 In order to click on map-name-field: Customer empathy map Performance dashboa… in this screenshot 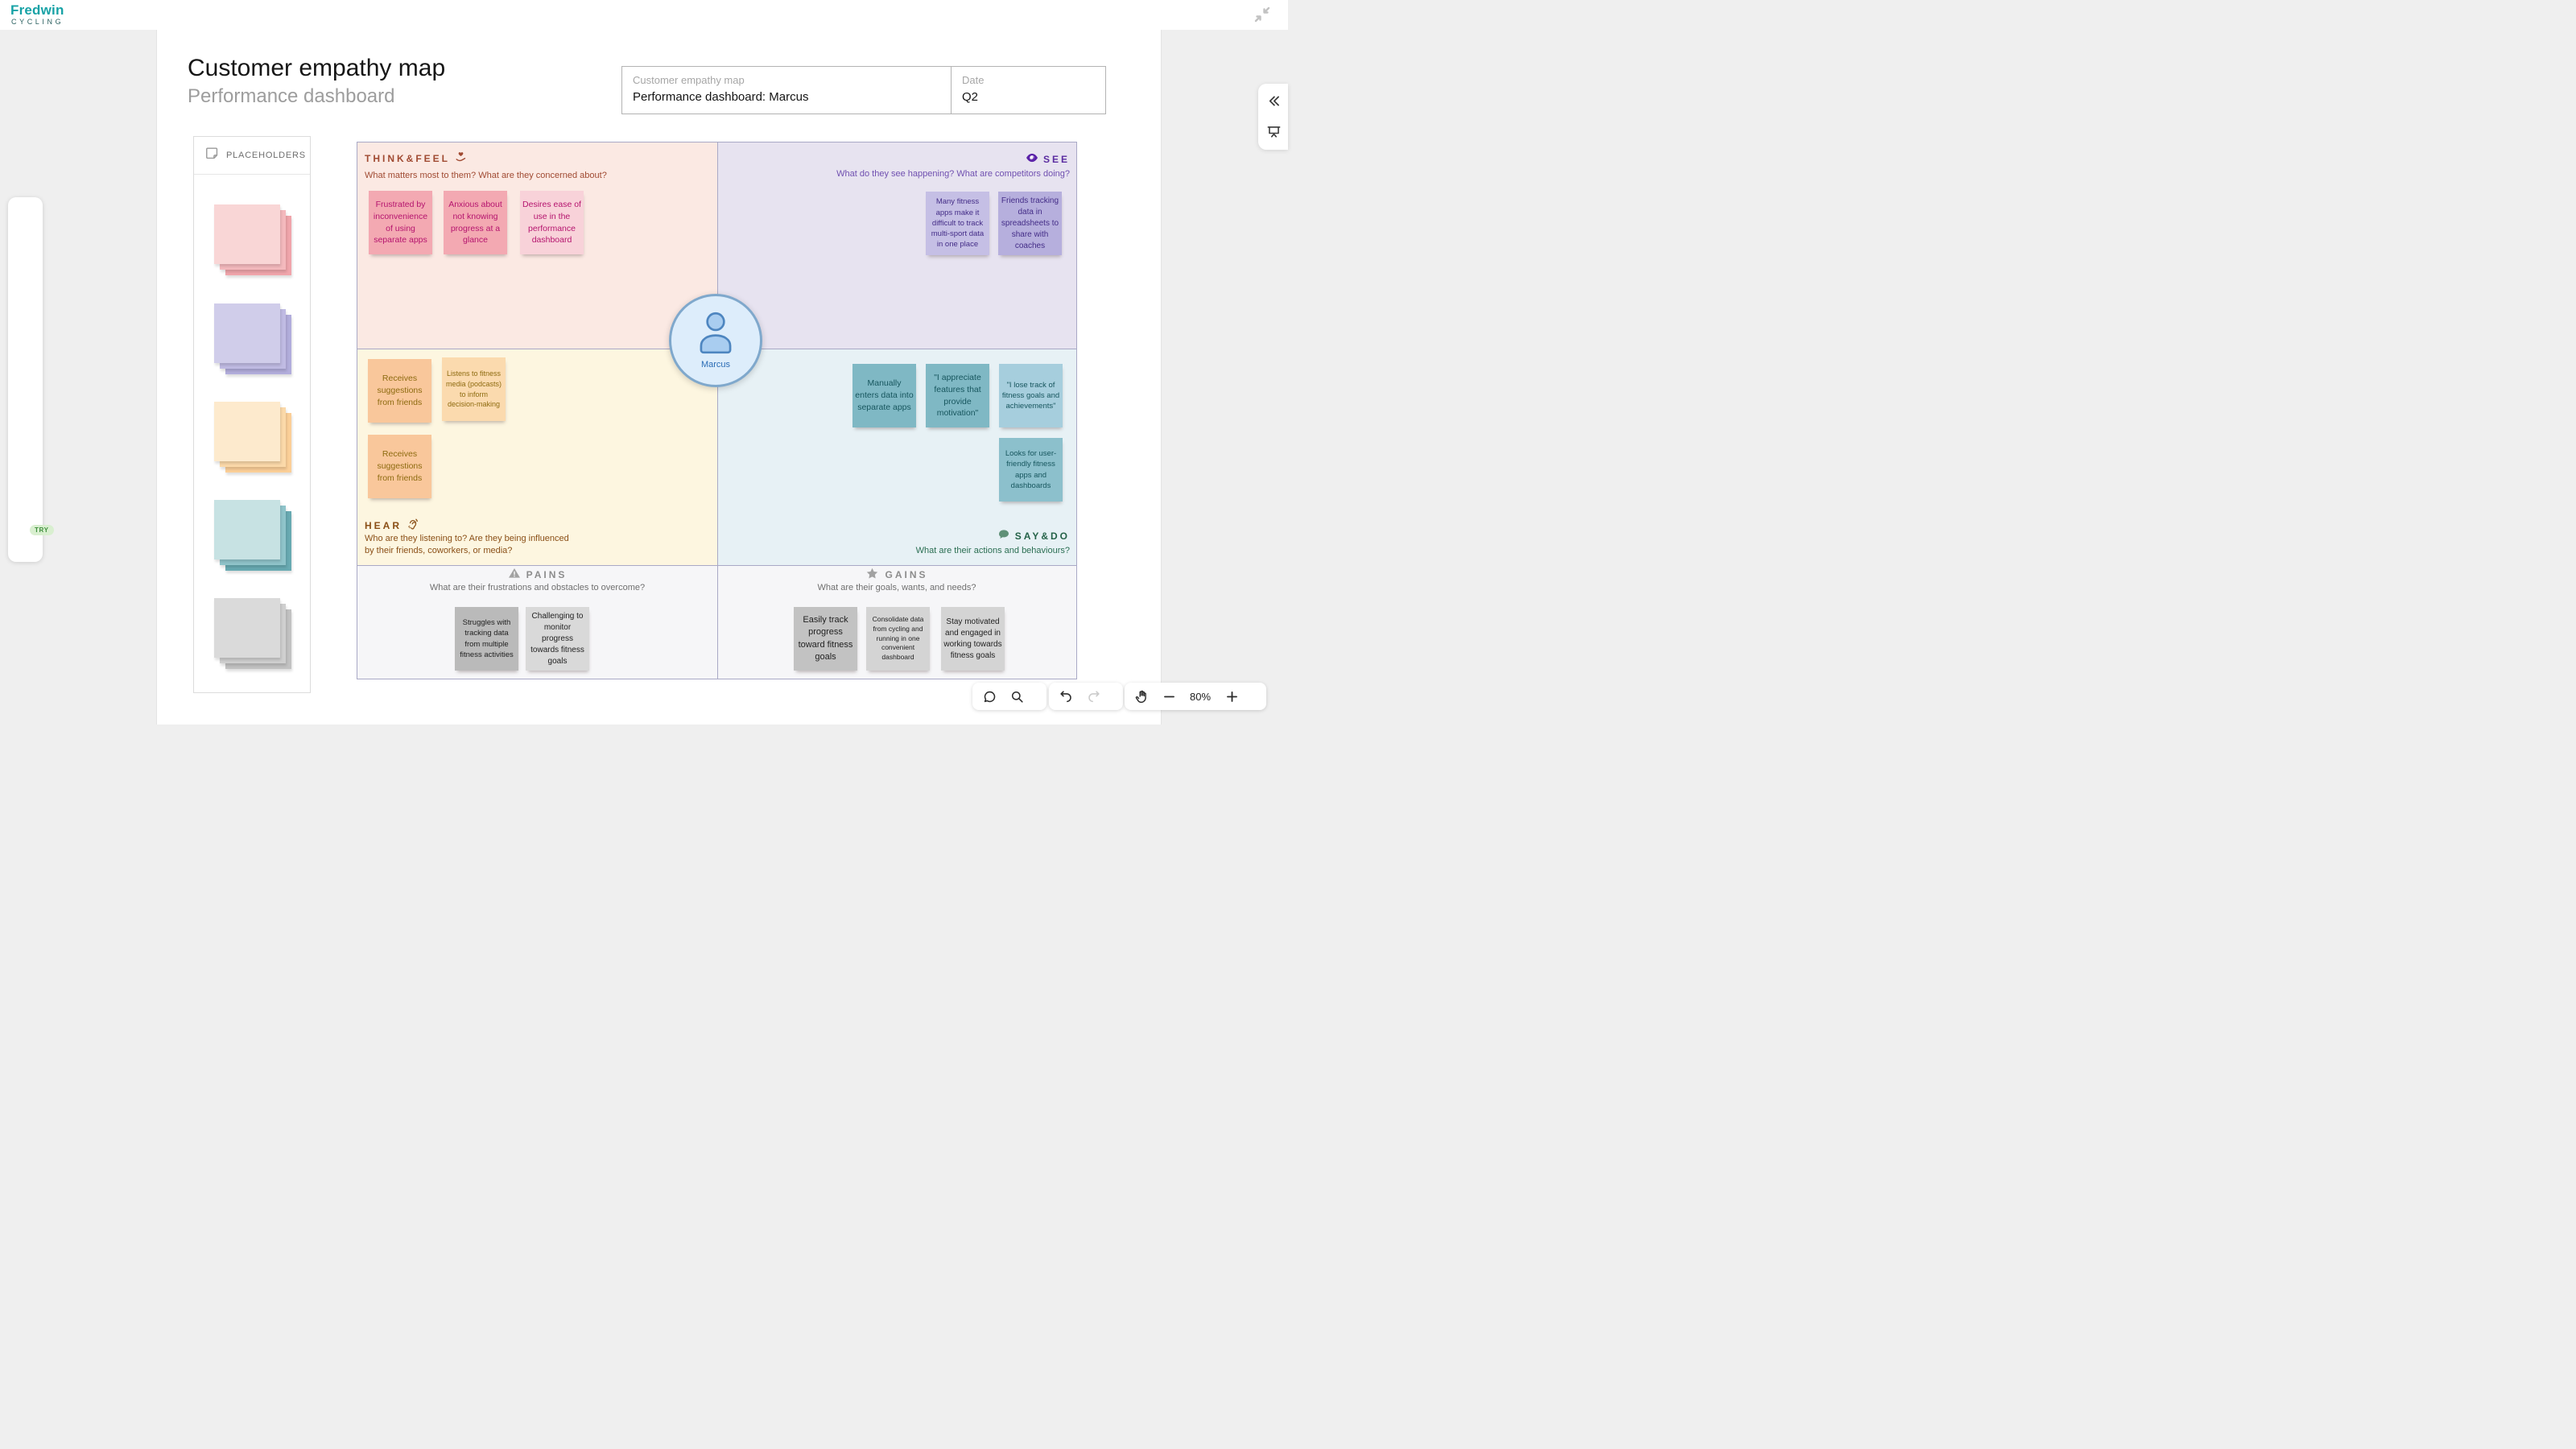, I will do `click(787, 90)`.